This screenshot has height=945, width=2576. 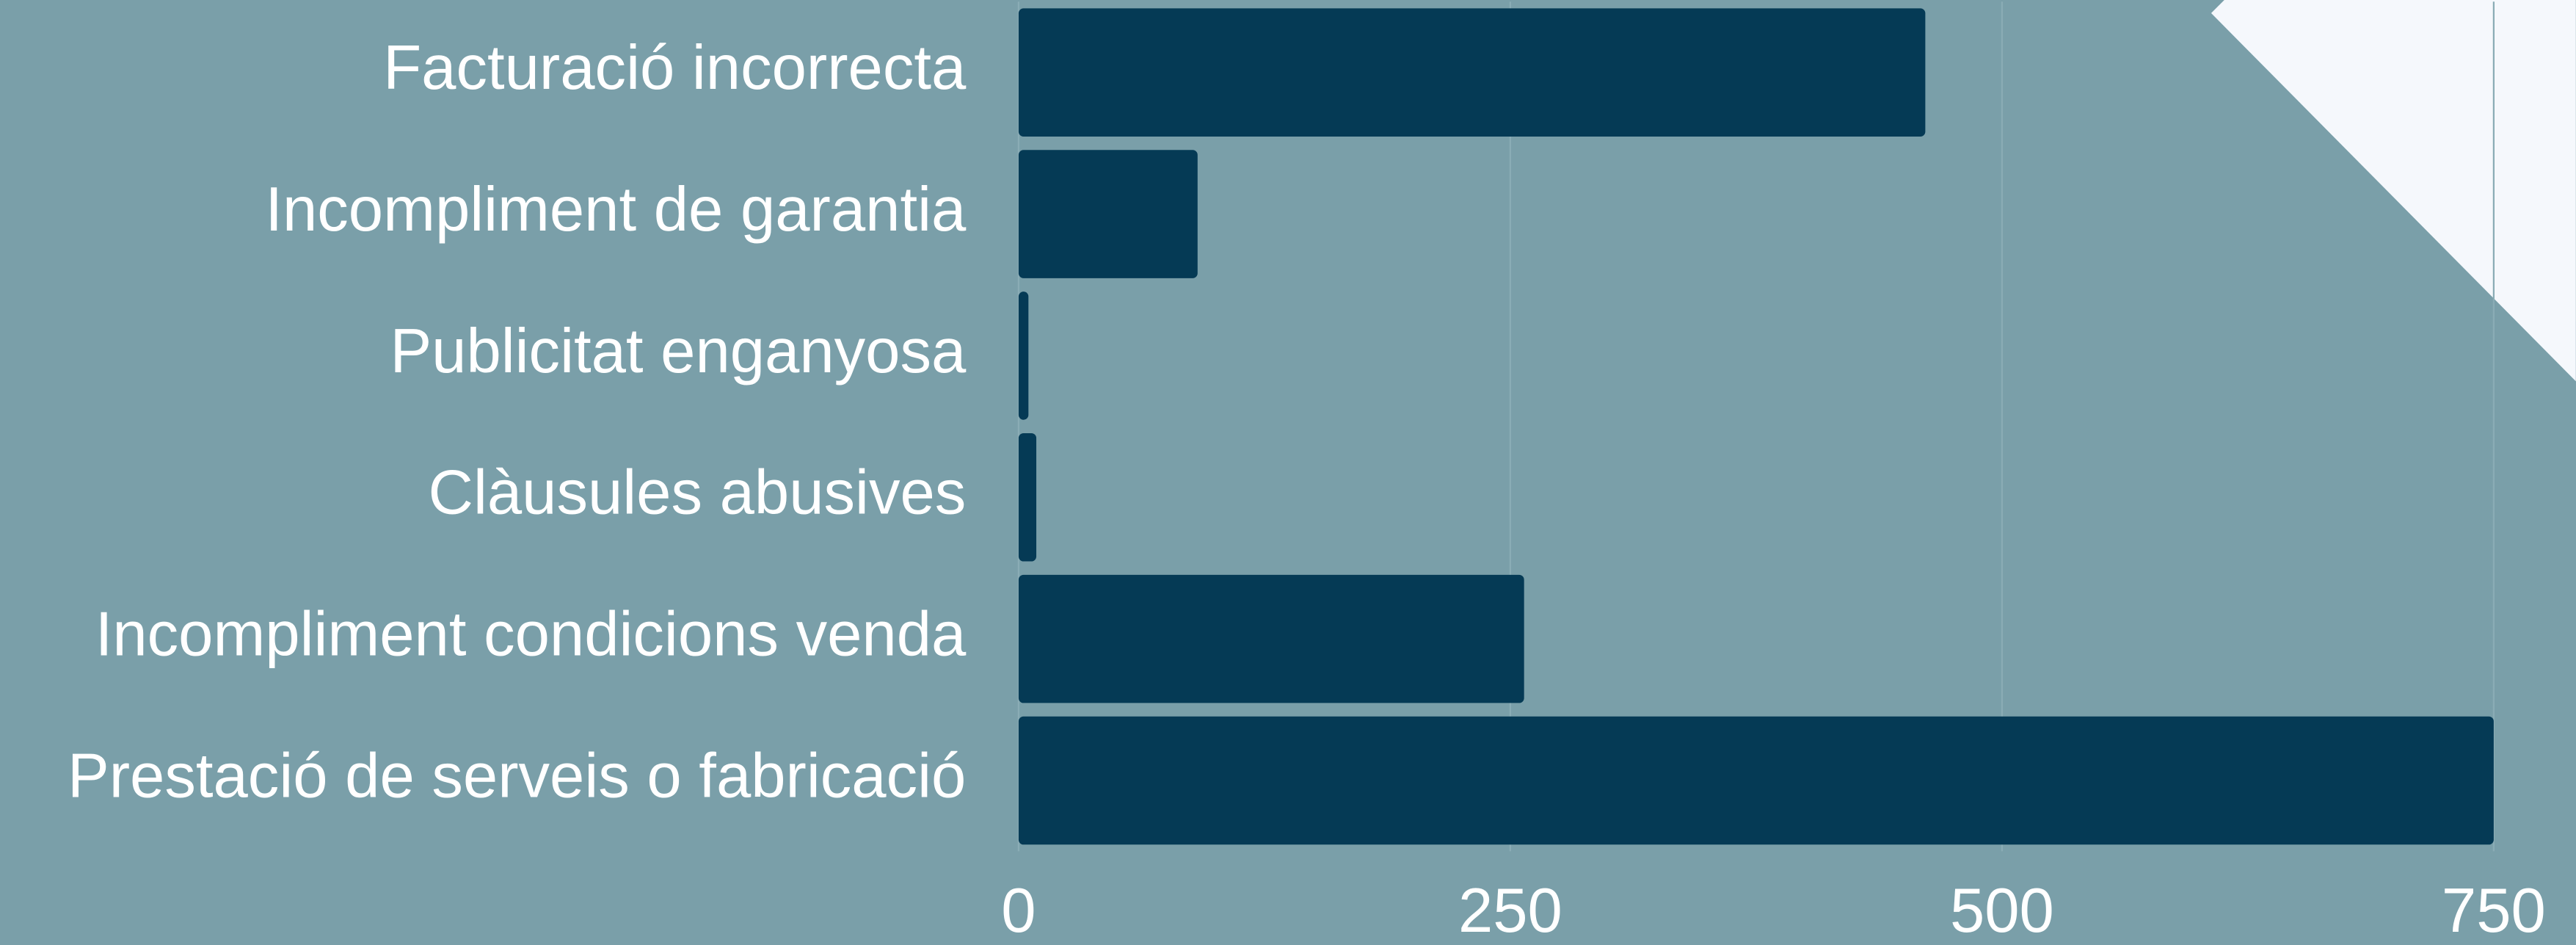 I want to click on x-tick-label: 0, so click(x=1018, y=910).